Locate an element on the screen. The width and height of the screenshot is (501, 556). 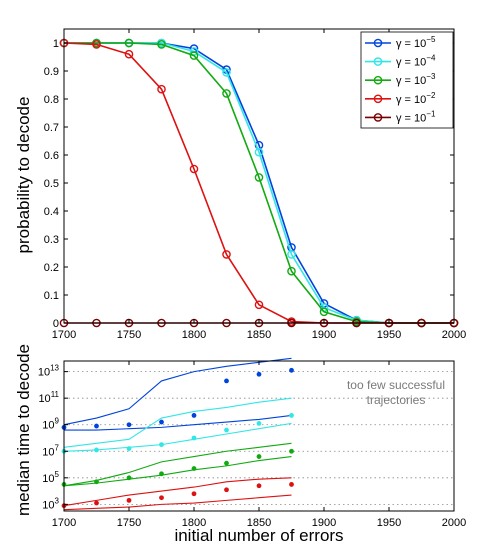
bottom-y-tick-exponent: 9 is located at coordinates (57, 421).